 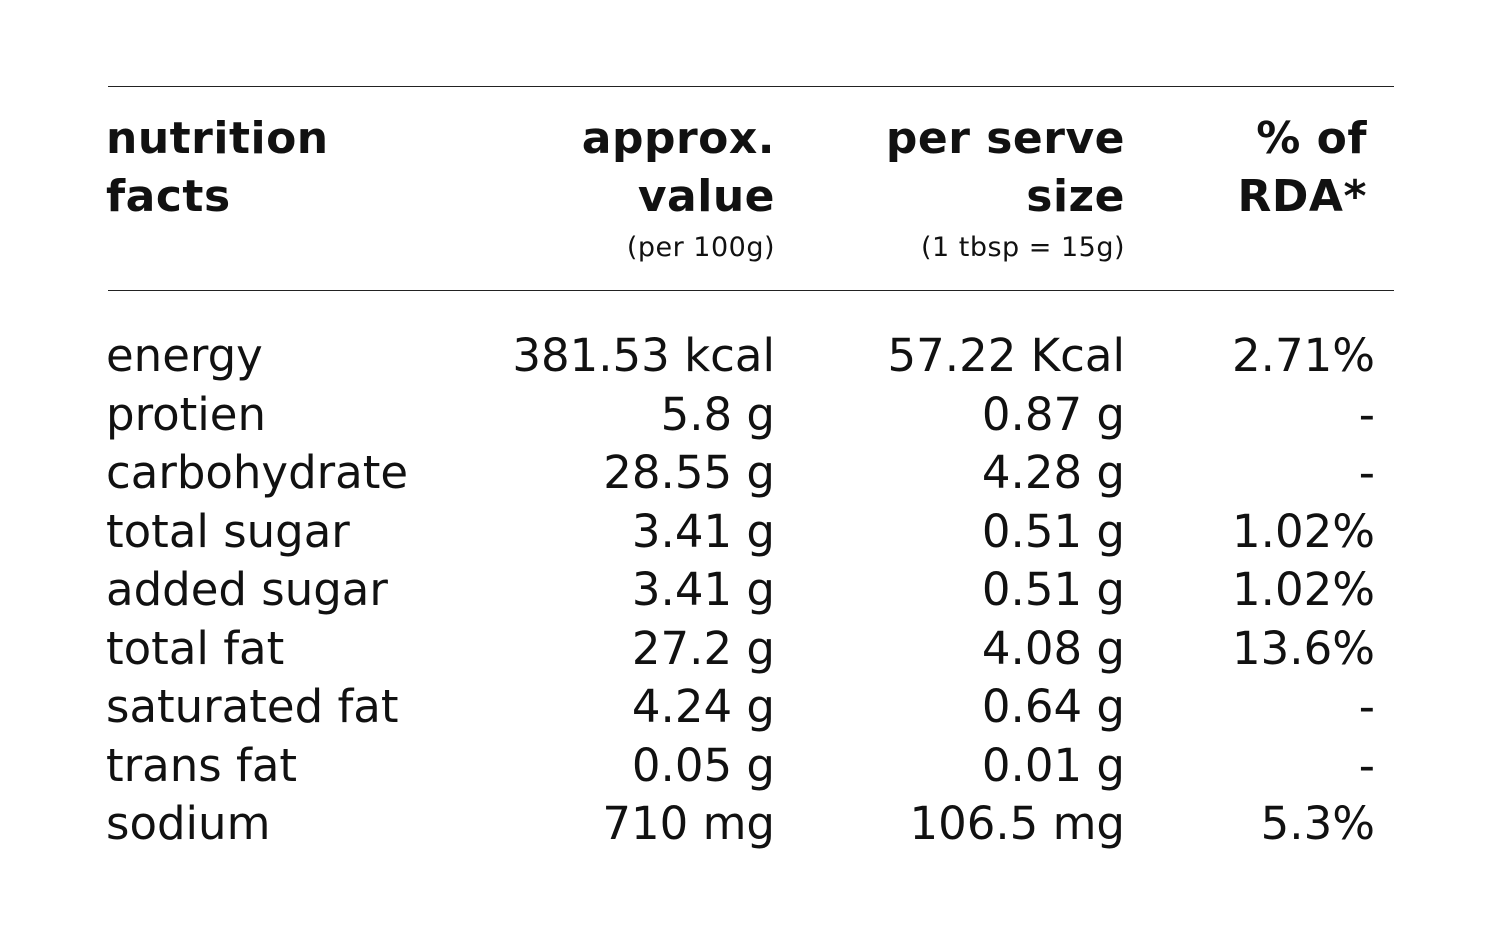 What do you see at coordinates (703, 706) in the screenshot?
I see `value-per-100g: 4.24 g` at bounding box center [703, 706].